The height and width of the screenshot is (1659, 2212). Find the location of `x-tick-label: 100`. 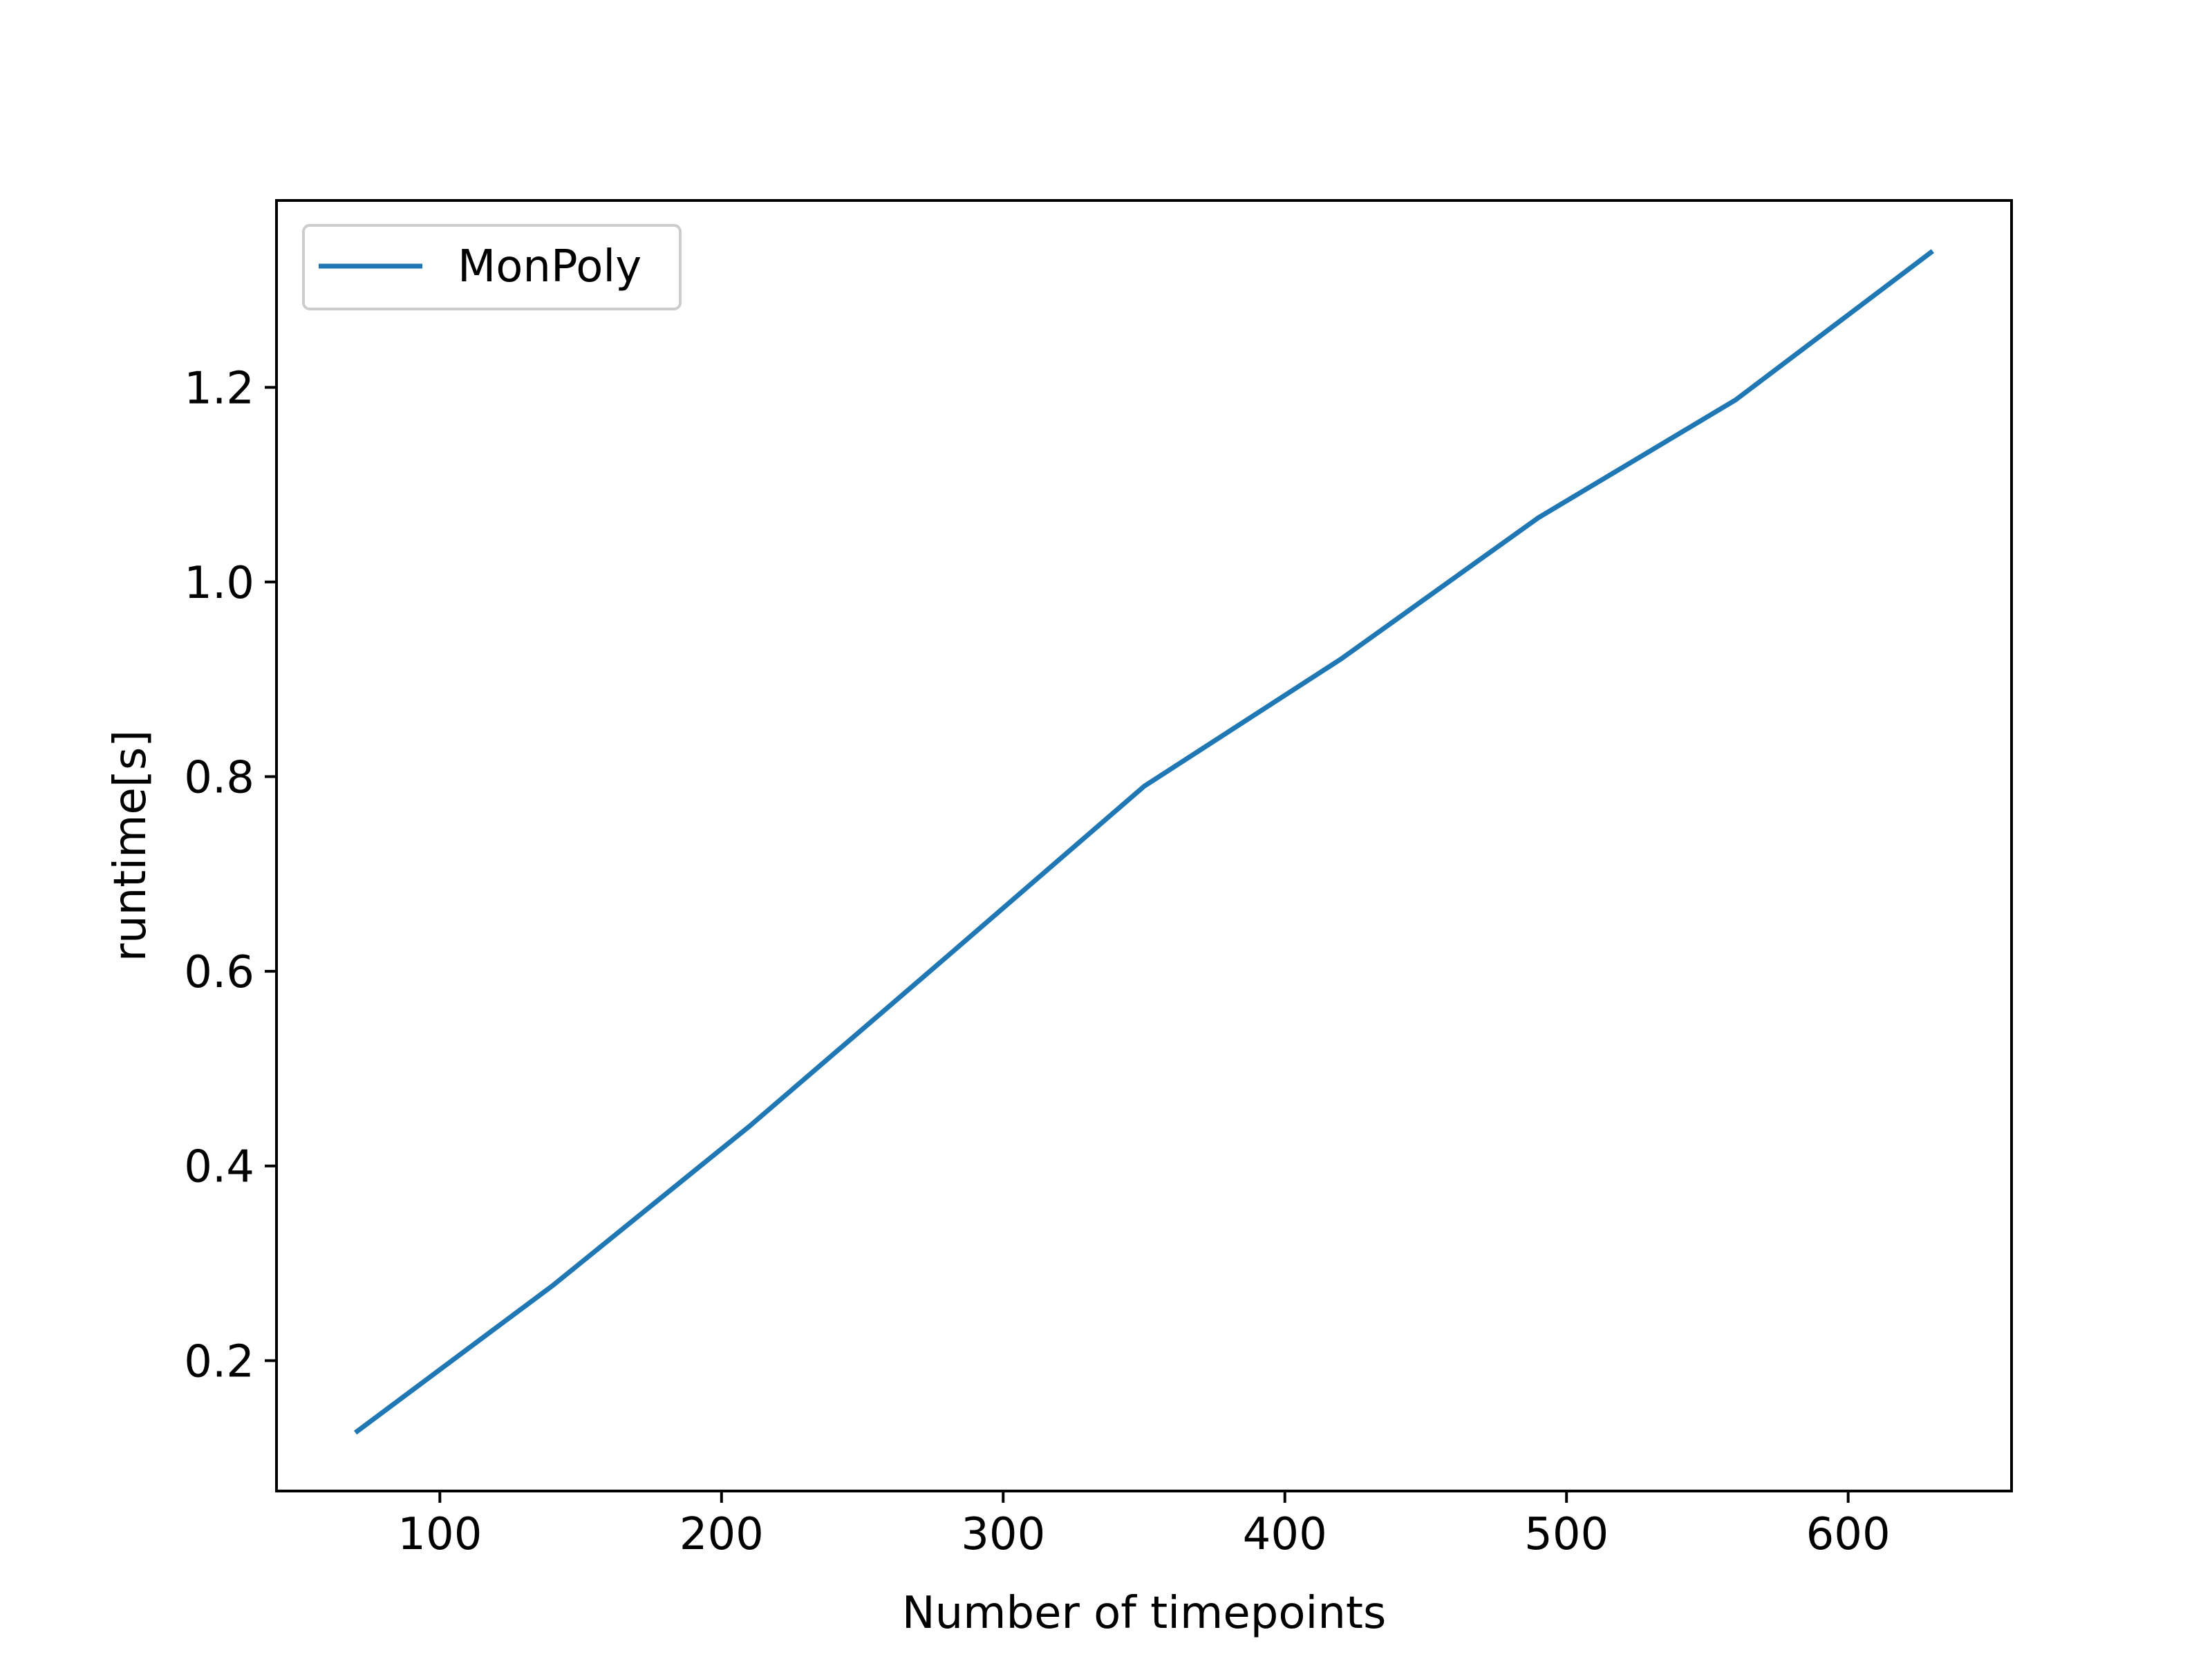

x-tick-label: 100 is located at coordinates (440, 1535).